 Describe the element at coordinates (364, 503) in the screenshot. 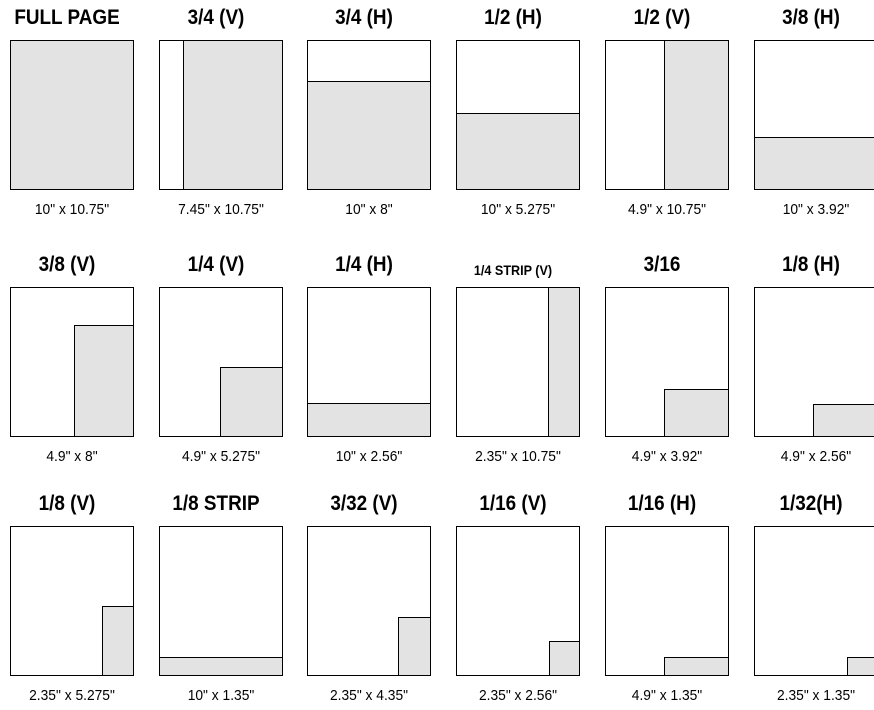

I see `ad-size-title: 3/32 (V)` at that location.